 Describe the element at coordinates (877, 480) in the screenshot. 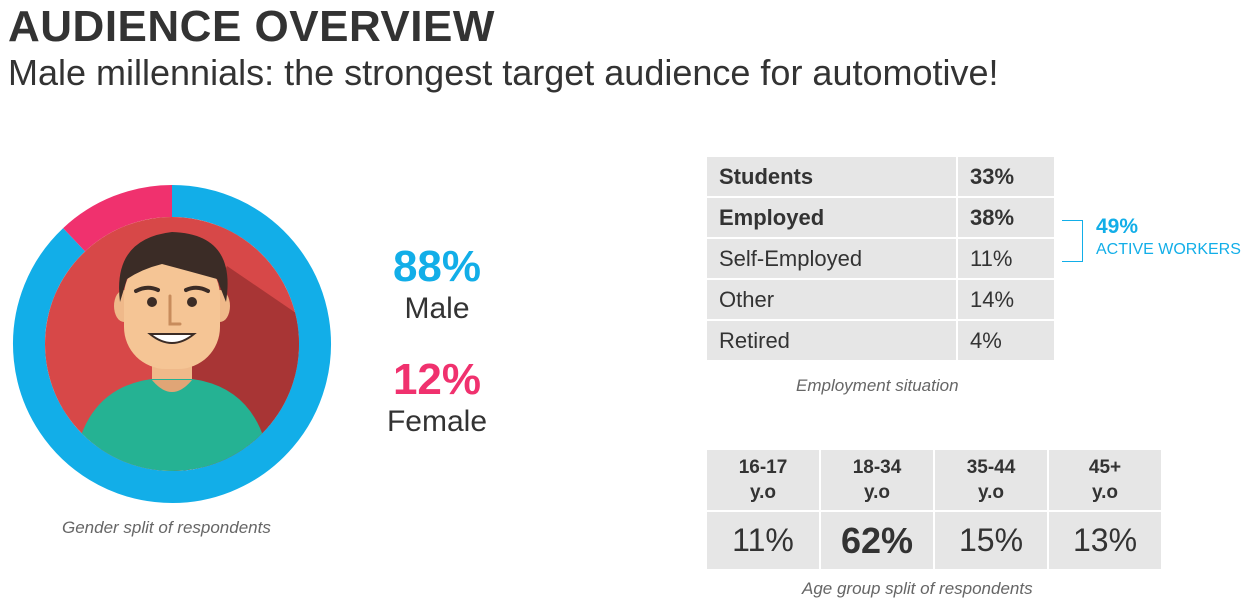

I see `age-header: 18-34 y.o` at that location.